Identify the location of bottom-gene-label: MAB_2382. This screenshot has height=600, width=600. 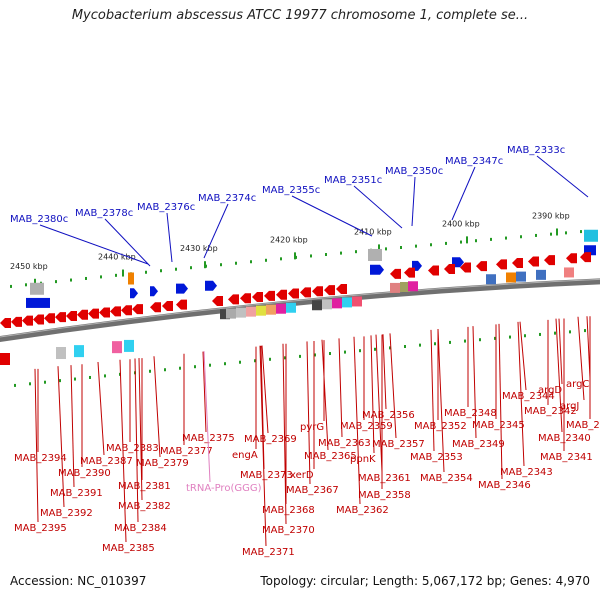
(144, 506).